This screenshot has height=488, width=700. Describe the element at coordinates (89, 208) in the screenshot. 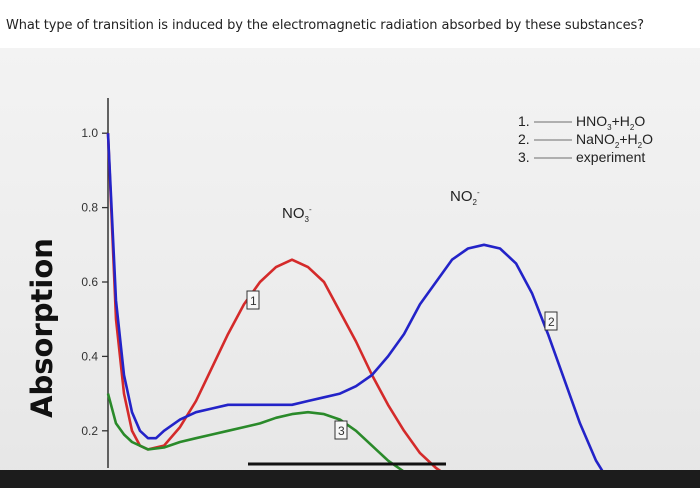

I see `y-tick-label: 0.8` at that location.